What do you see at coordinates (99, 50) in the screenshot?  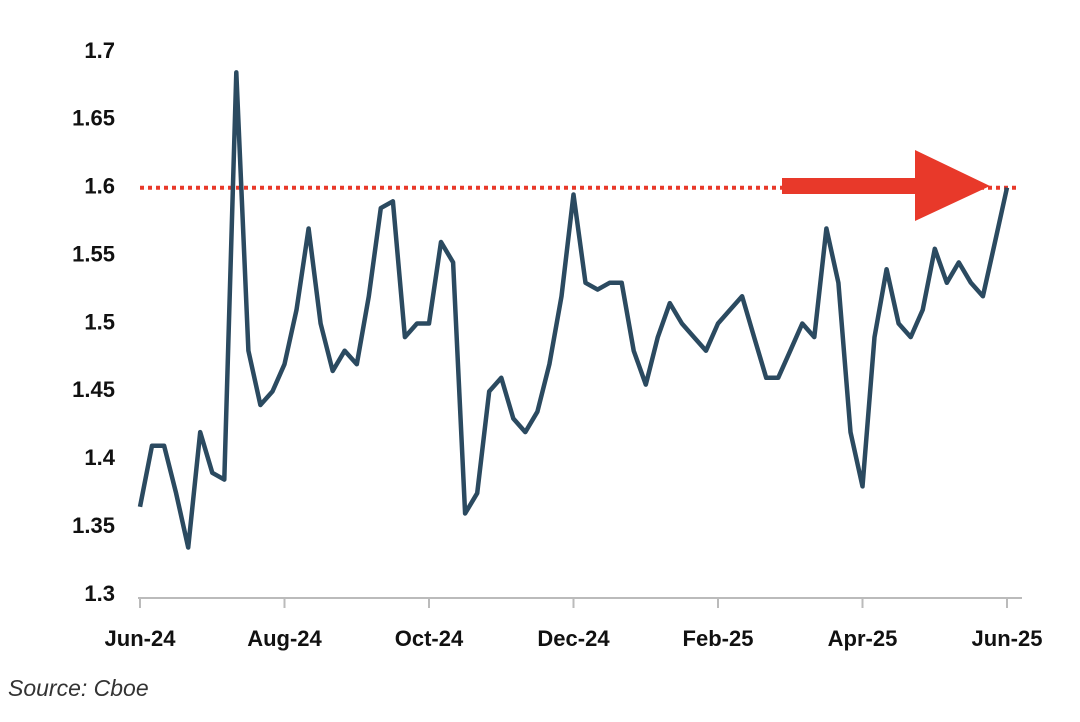 I see `y-tick-label: 1.7` at bounding box center [99, 50].